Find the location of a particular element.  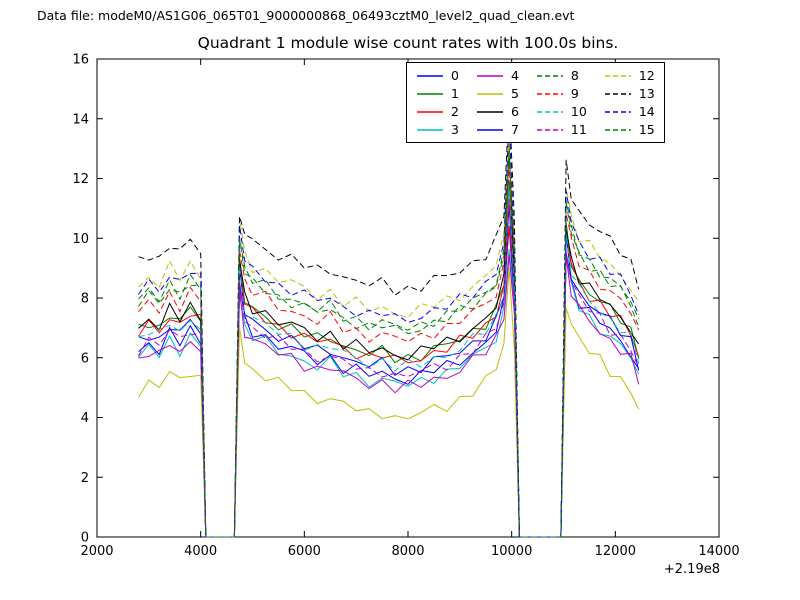

legend-label: 12 is located at coordinates (646, 75).